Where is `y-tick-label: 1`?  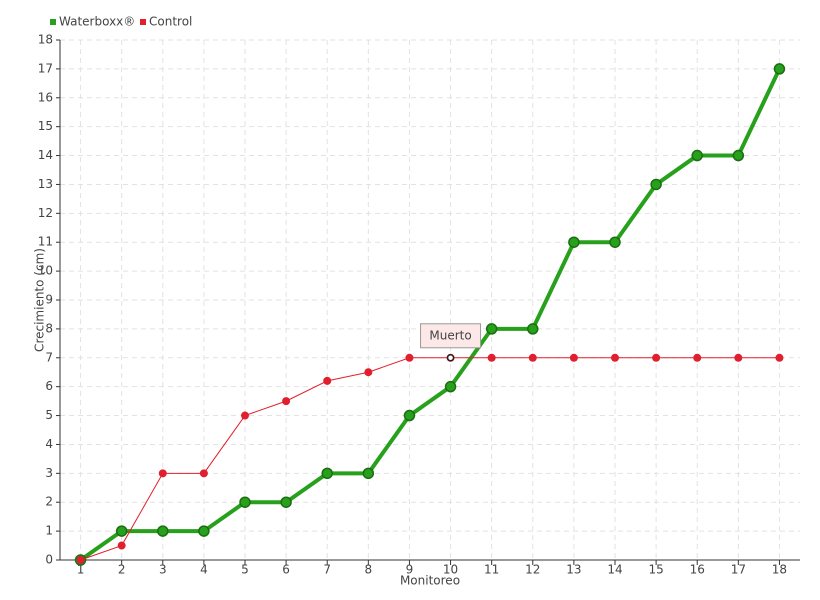
y-tick-label: 1 is located at coordinates (49, 531).